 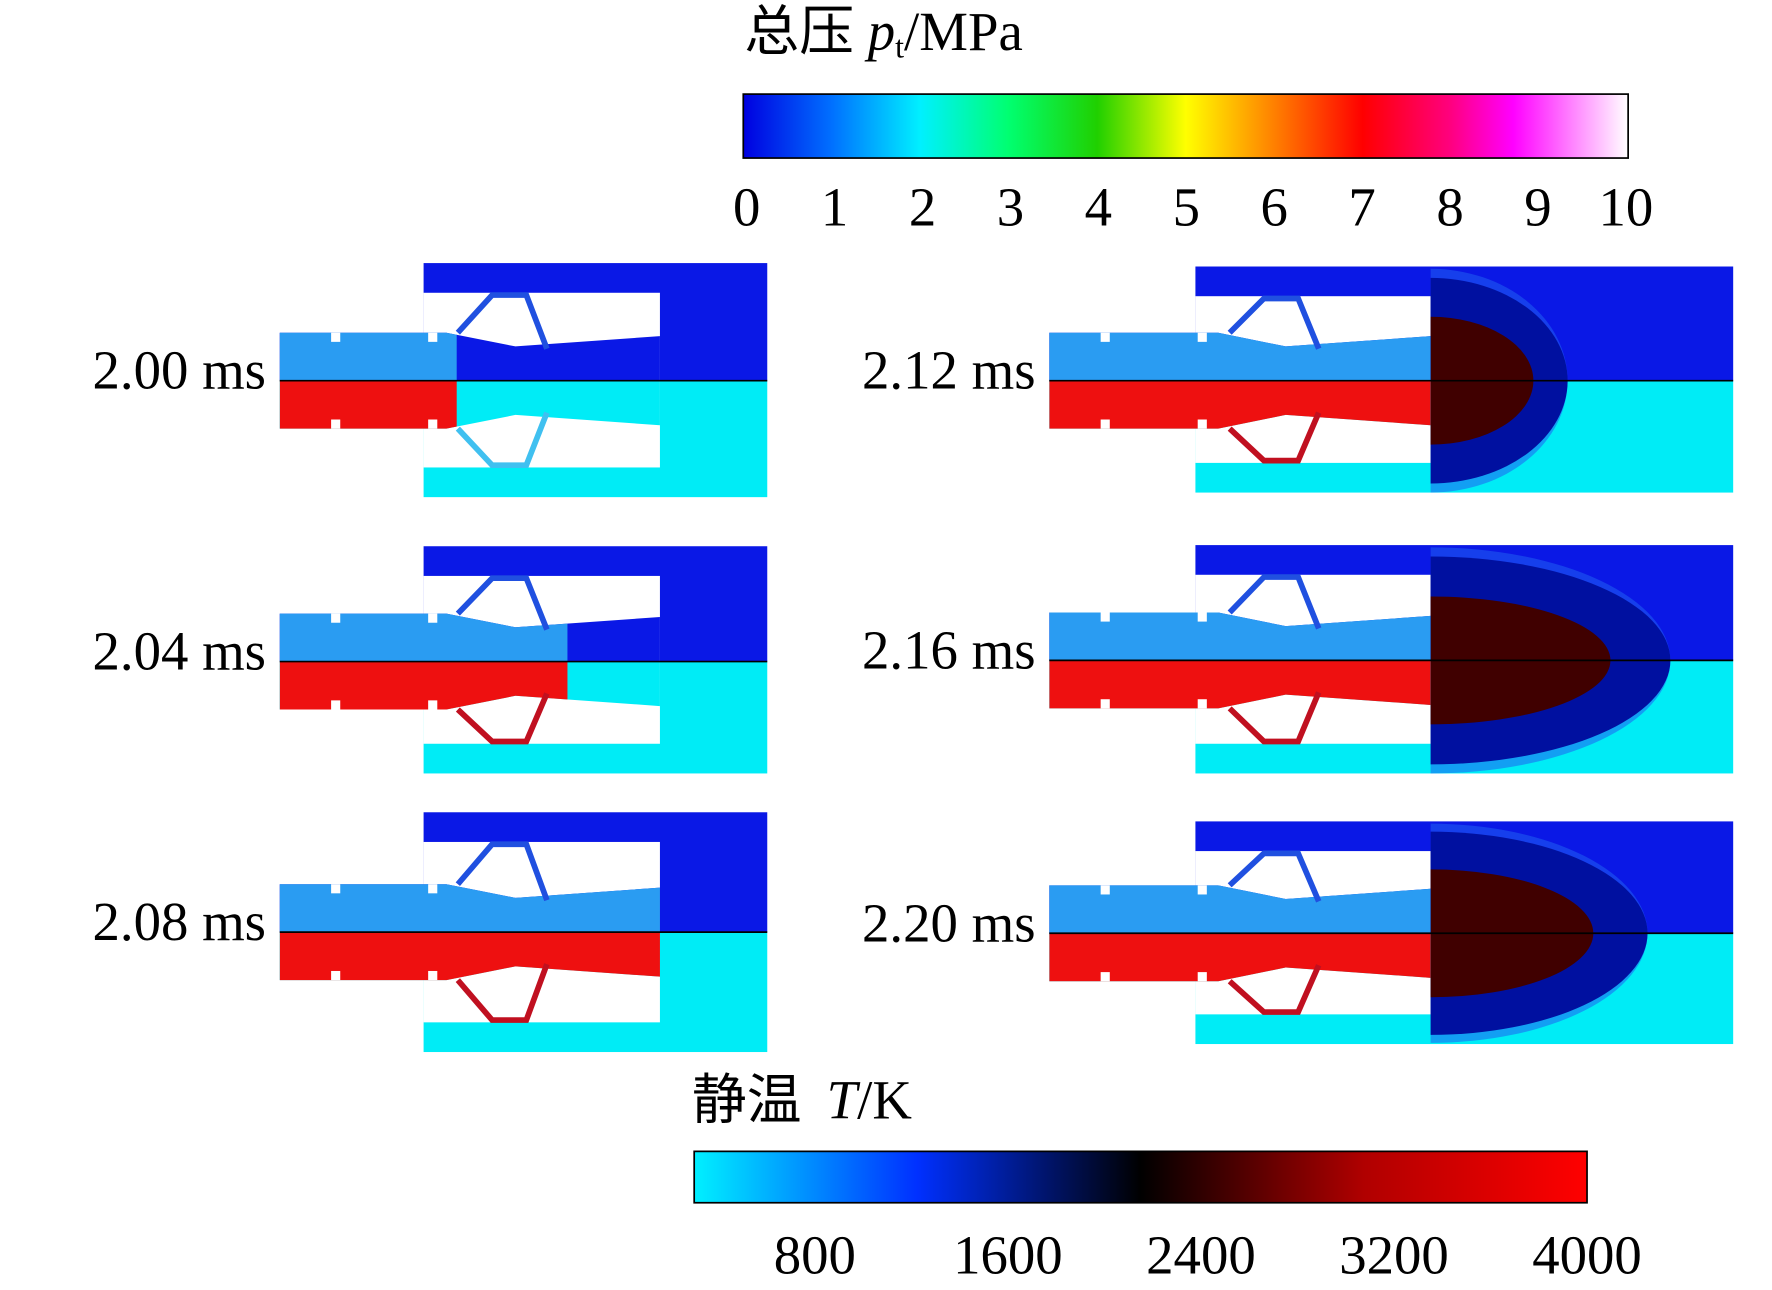 I want to click on title-text: 总压, so click(x=799, y=31).